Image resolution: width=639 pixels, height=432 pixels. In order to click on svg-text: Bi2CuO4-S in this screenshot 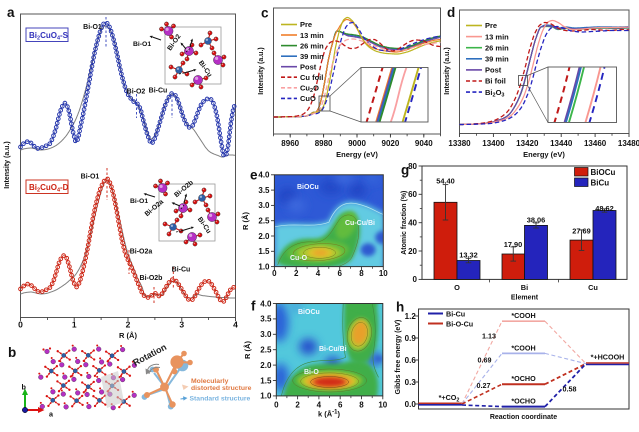, I will do `click(49, 36)`.